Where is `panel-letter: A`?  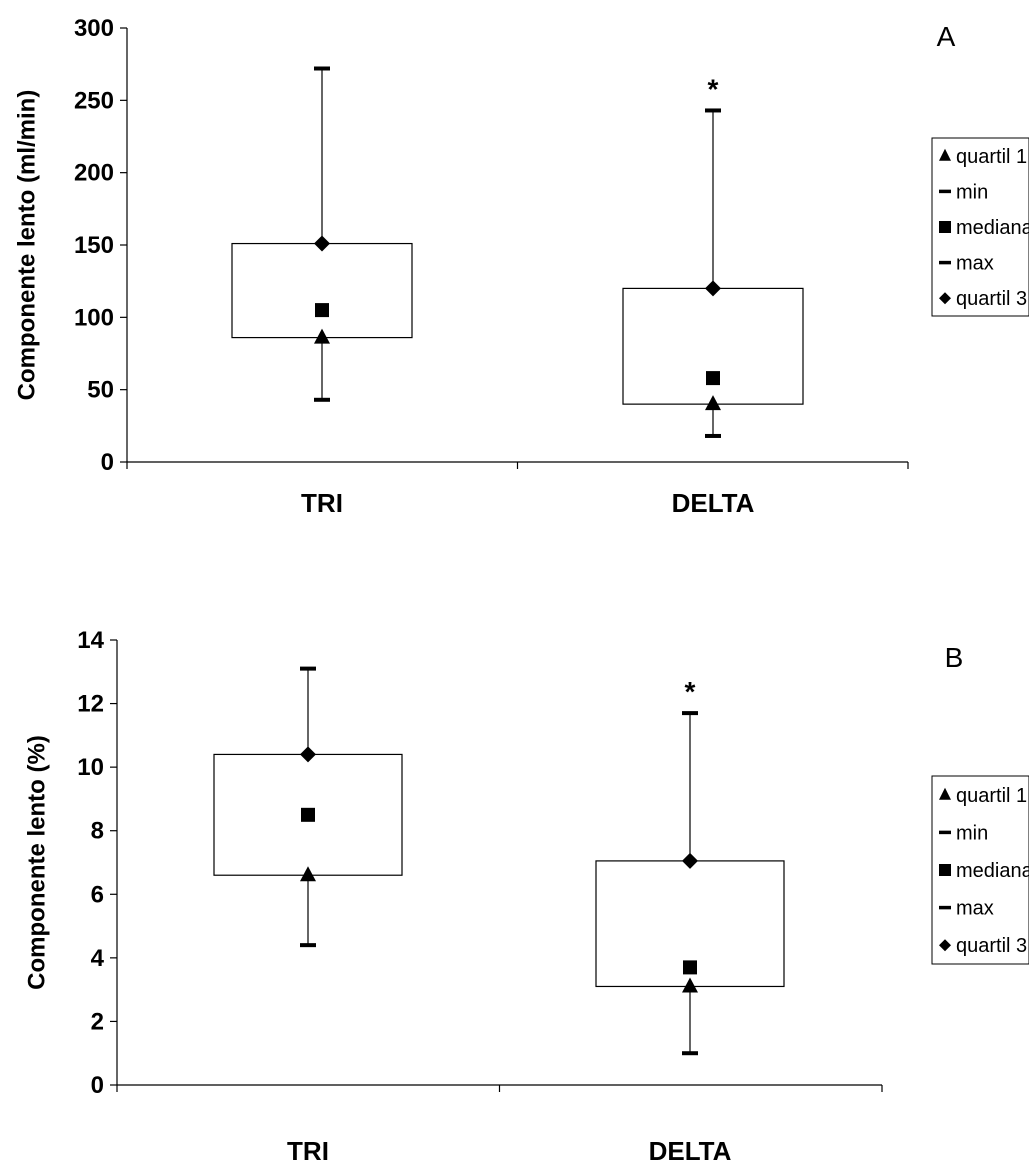
panel-letter: A is located at coordinates (946, 36).